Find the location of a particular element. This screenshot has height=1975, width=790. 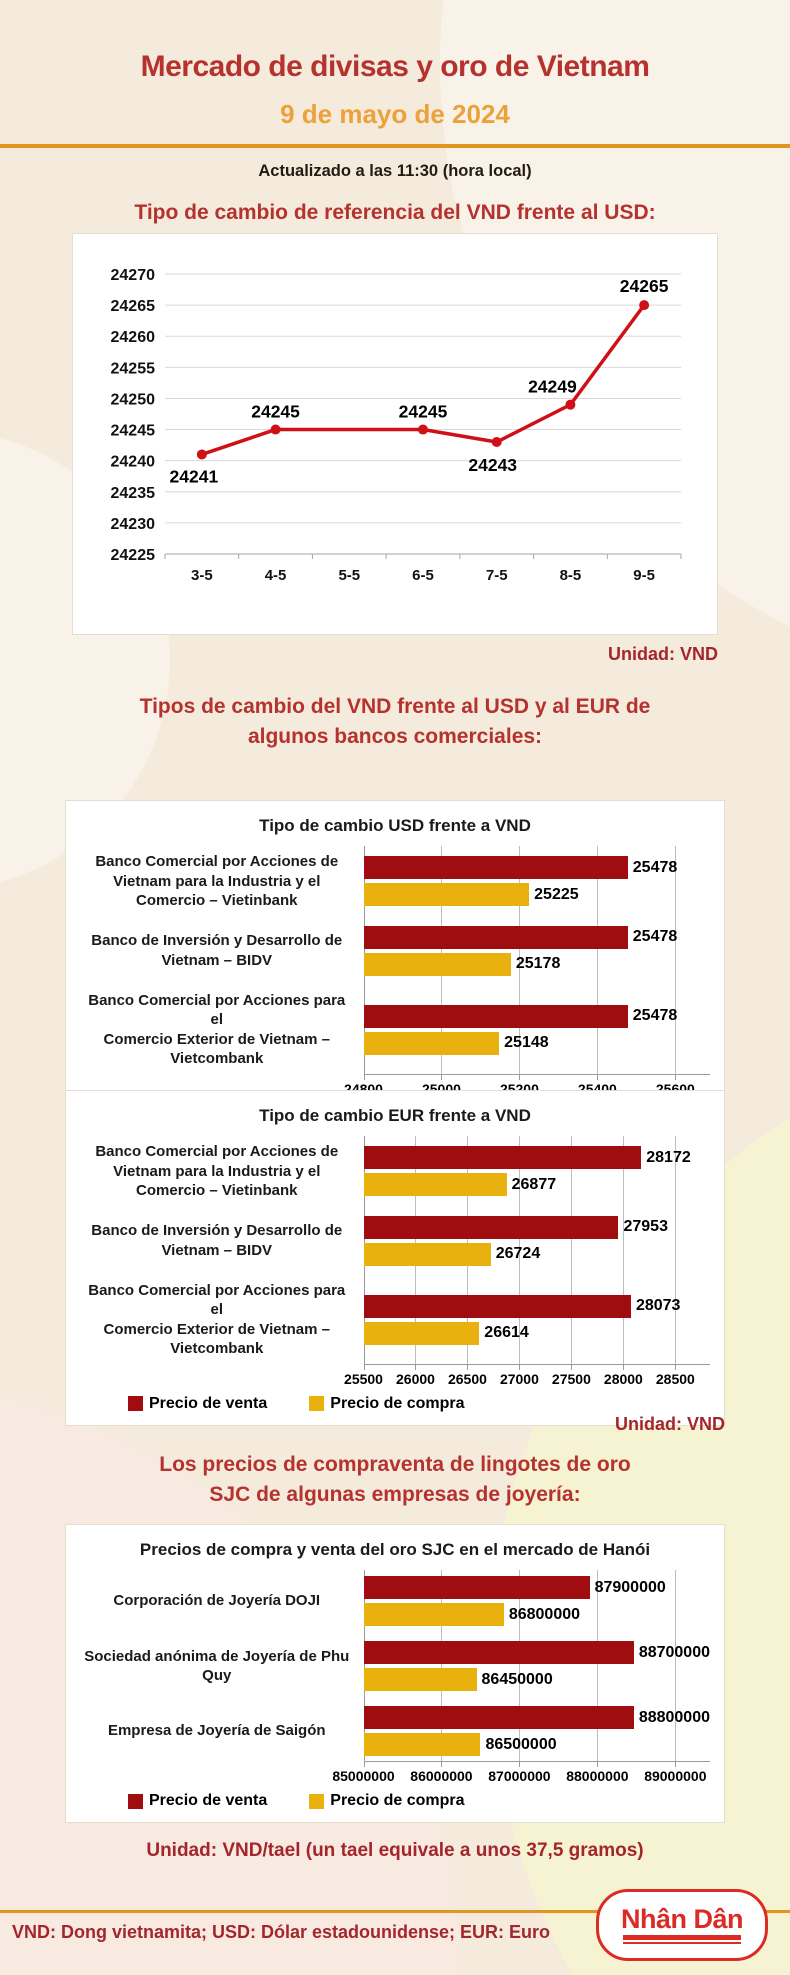

line-chart-data-label: 24249 is located at coordinates (552, 387).